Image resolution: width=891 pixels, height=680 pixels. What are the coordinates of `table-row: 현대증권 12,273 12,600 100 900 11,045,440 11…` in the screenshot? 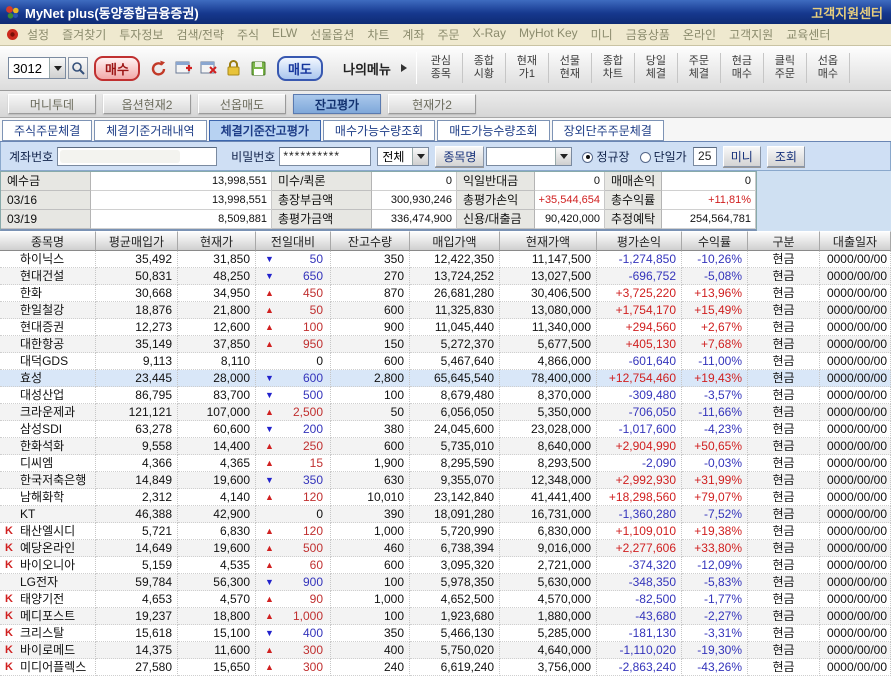 It's located at (445, 327).